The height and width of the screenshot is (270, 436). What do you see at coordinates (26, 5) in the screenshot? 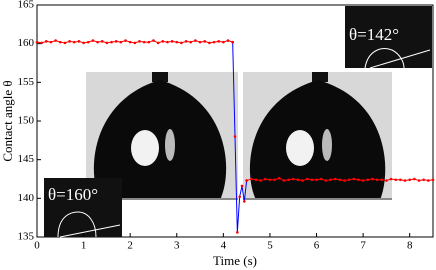
I see `y-tick-label: 165` at bounding box center [26, 5].